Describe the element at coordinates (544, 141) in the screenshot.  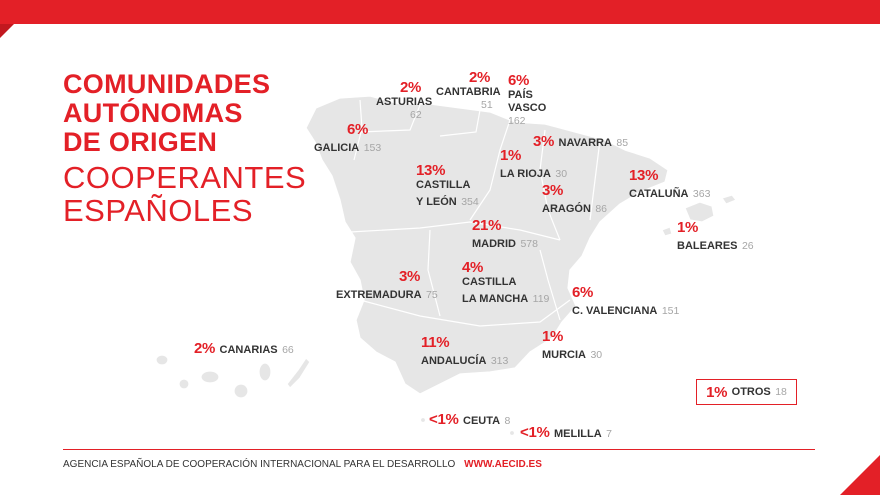
I see `pct-navarra: 3%` at that location.